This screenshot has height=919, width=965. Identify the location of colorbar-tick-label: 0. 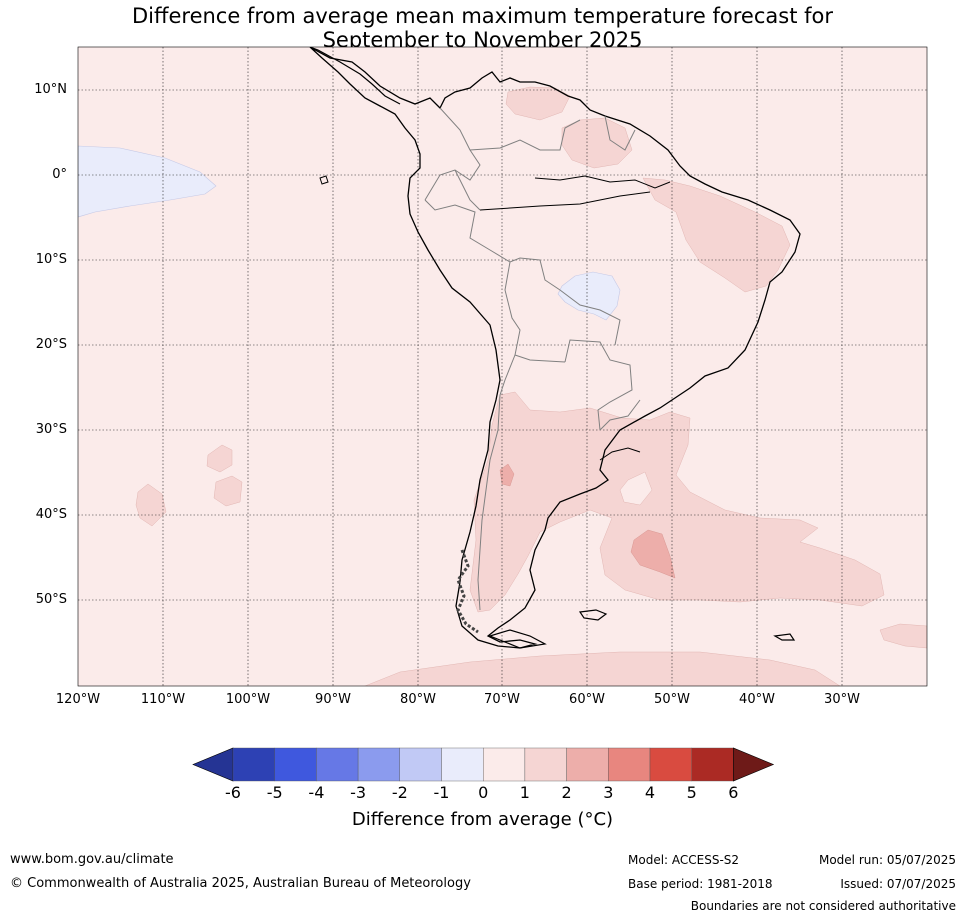
(483, 792).